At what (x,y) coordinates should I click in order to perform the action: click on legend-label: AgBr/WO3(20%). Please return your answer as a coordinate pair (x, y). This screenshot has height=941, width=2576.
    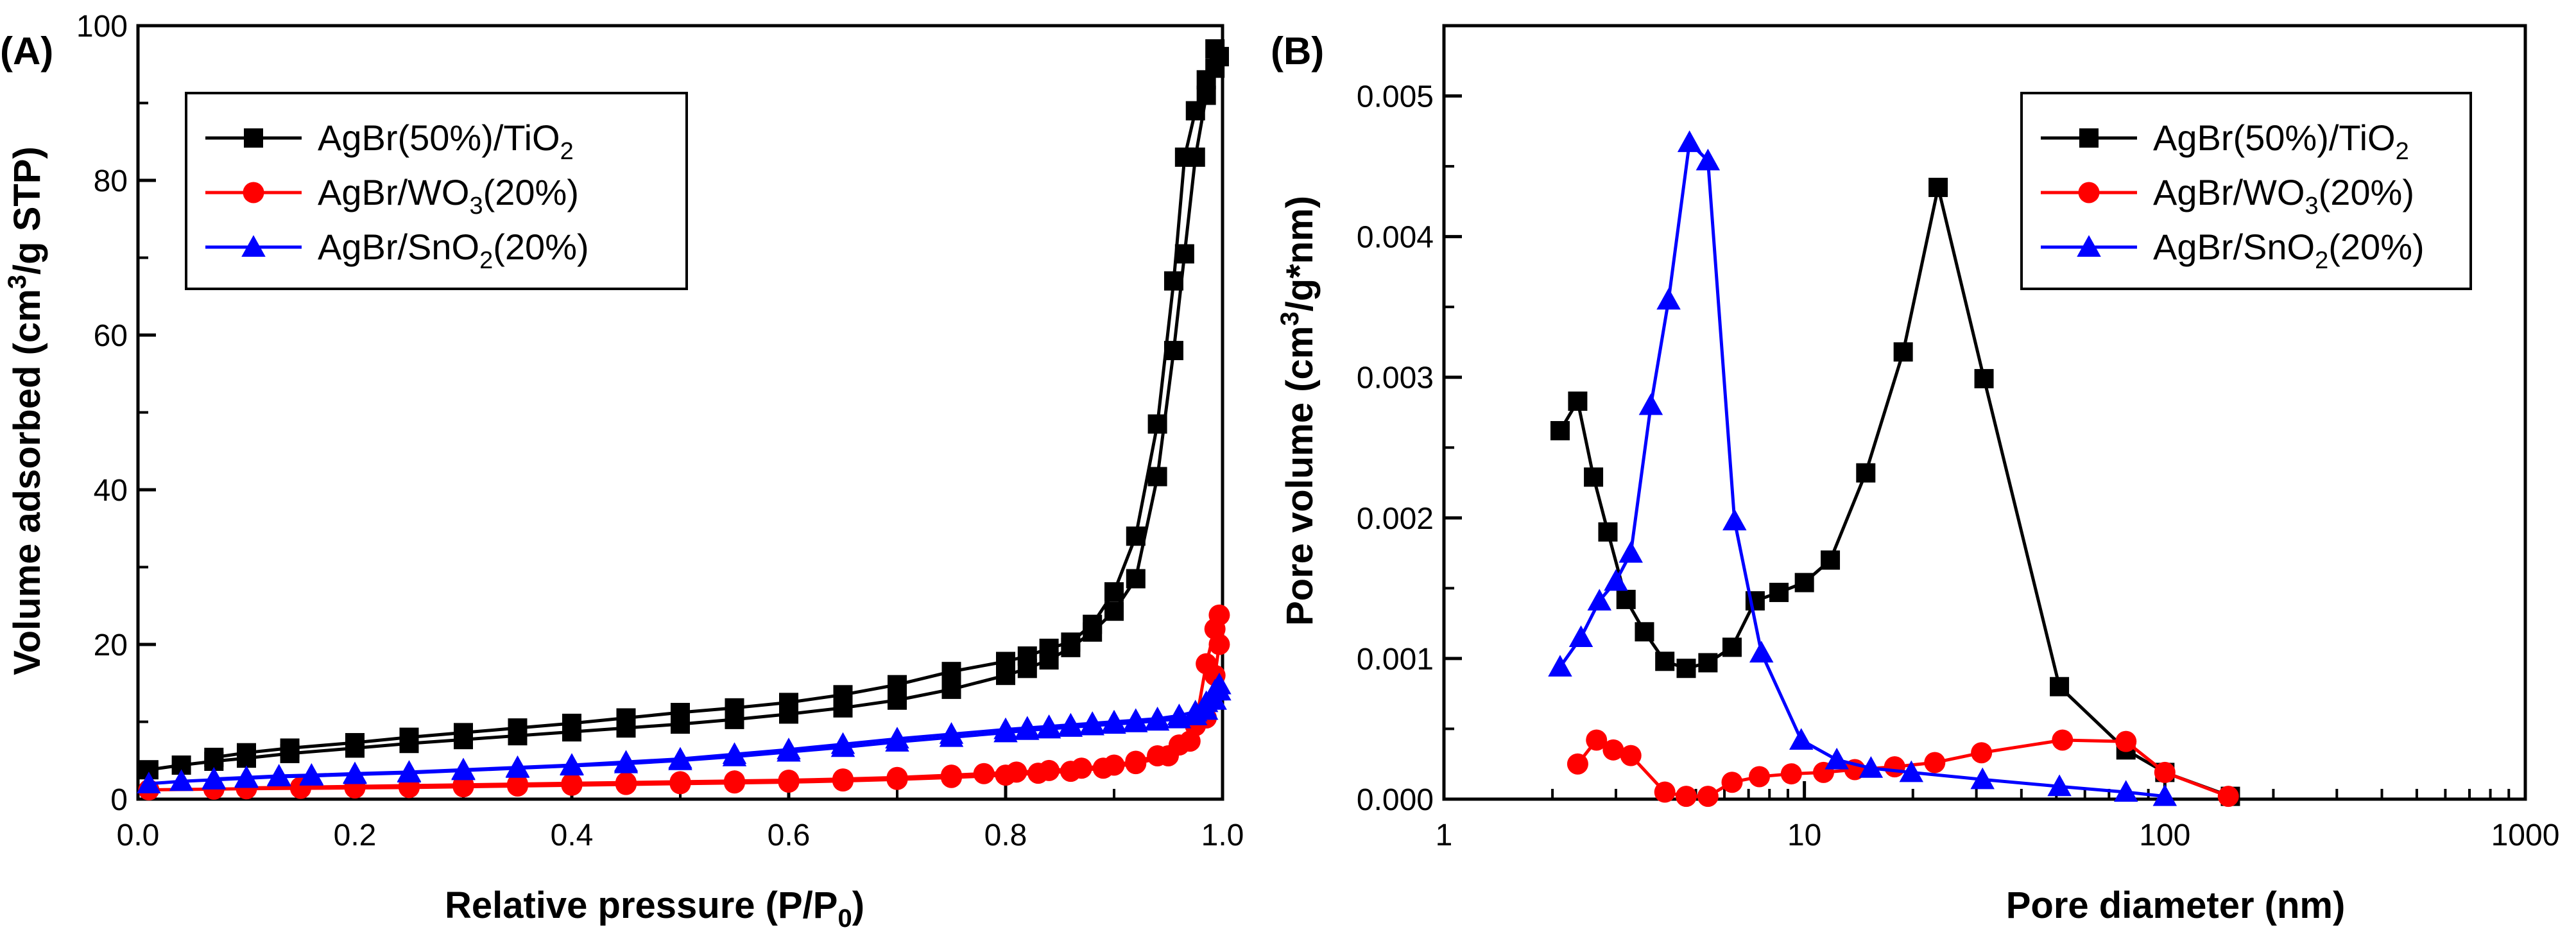
    Looking at the image, I should click on (448, 196).